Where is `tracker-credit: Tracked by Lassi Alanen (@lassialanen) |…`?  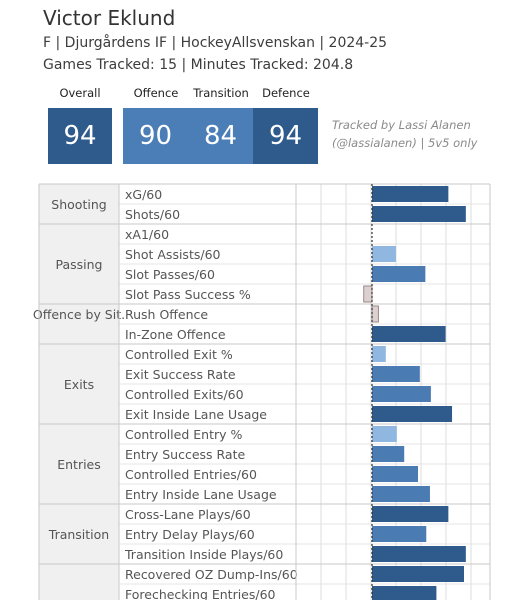
tracker-credit: Tracked by Lassi Alanen (@lassialanen) |… is located at coordinates (404, 134).